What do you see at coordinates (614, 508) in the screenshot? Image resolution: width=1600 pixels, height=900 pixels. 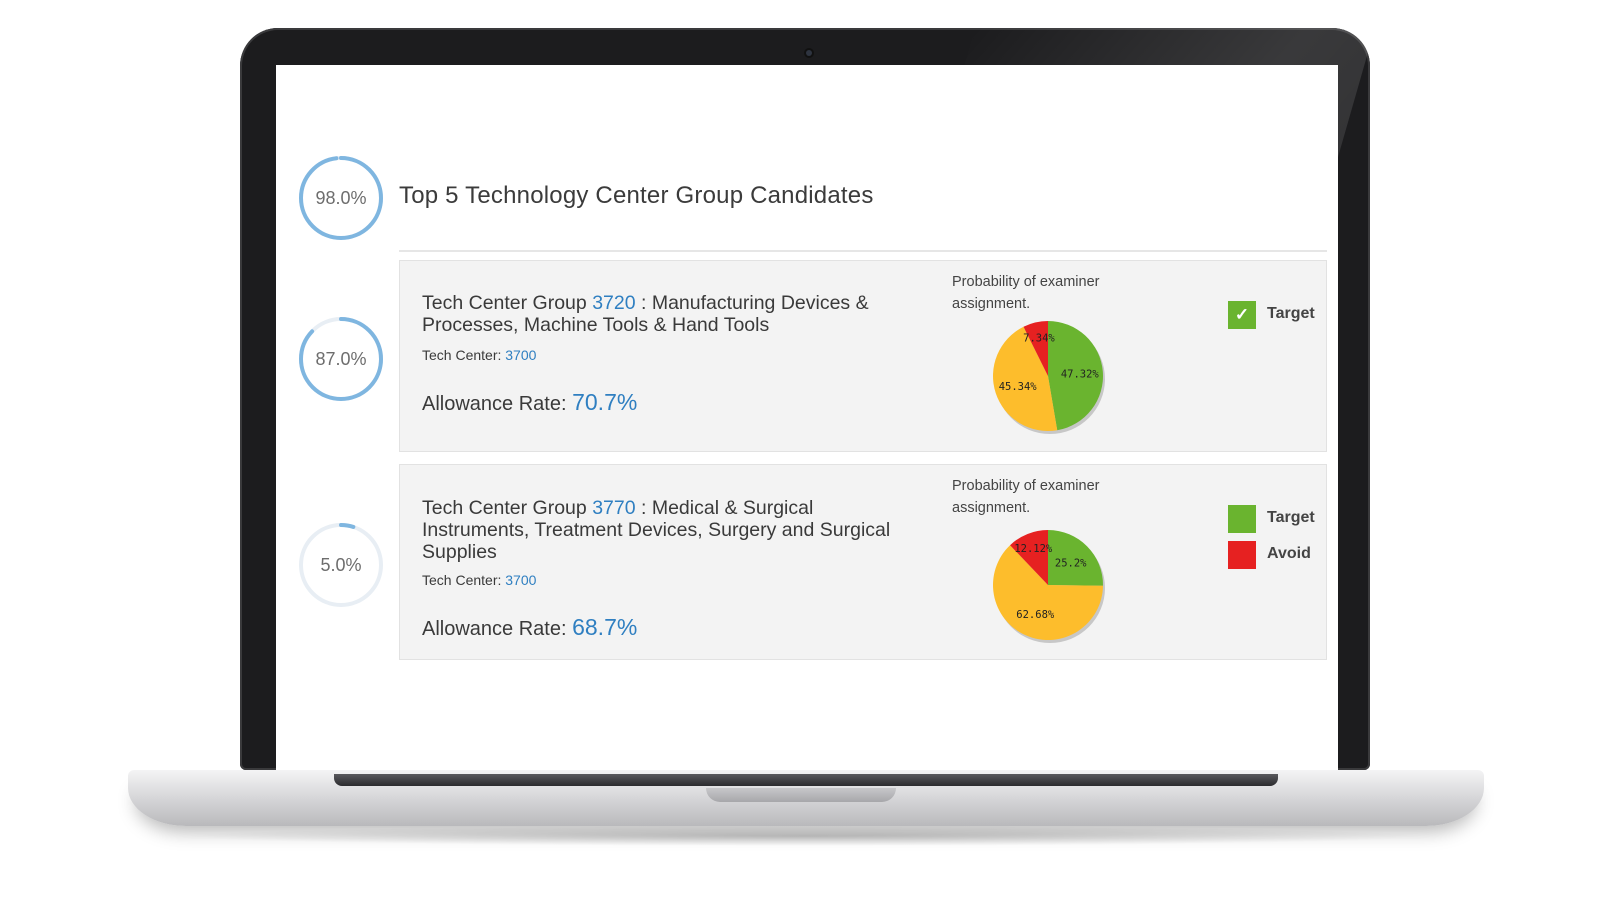 I see `group-code-link: 3770` at bounding box center [614, 508].